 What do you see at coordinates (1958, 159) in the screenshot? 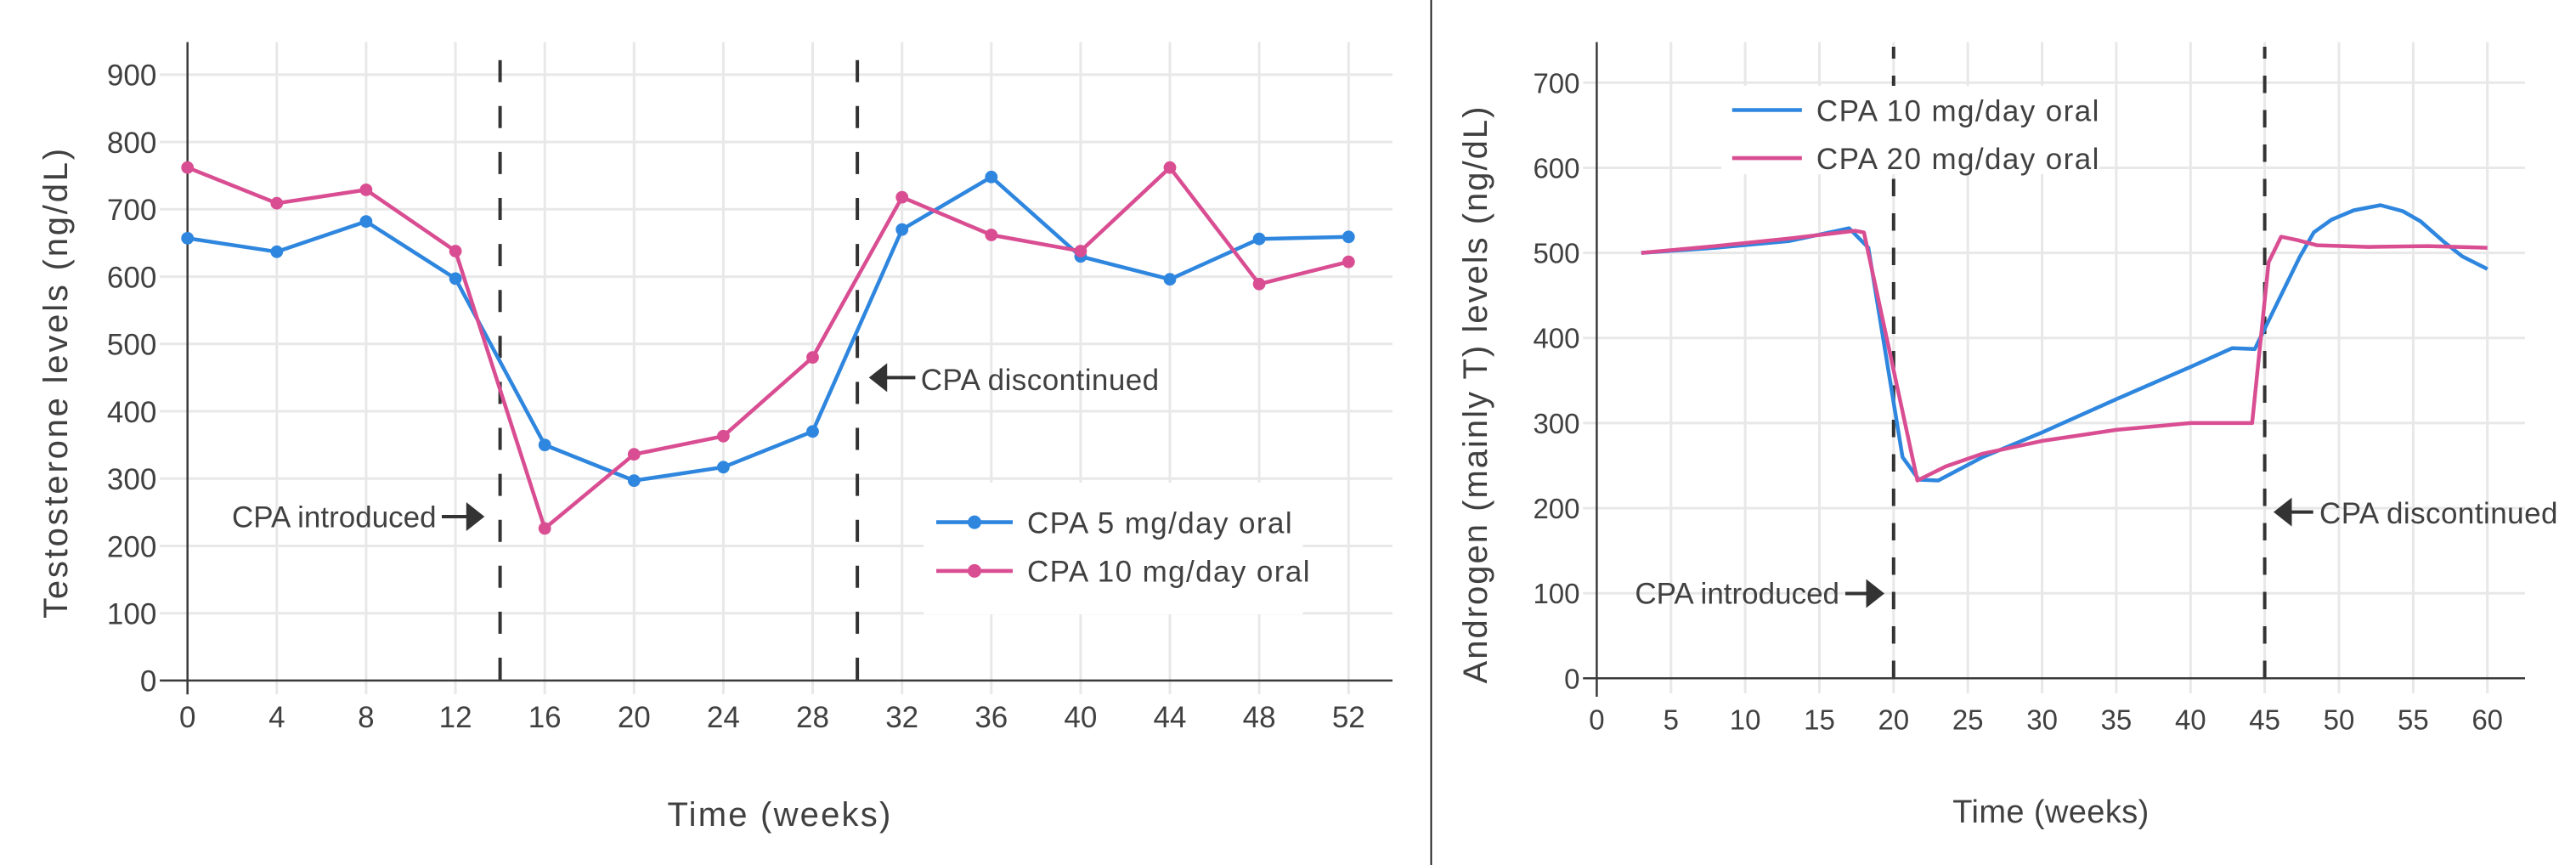
I see `svg-text: CPA 20 mg/day oral` at bounding box center [1958, 159].